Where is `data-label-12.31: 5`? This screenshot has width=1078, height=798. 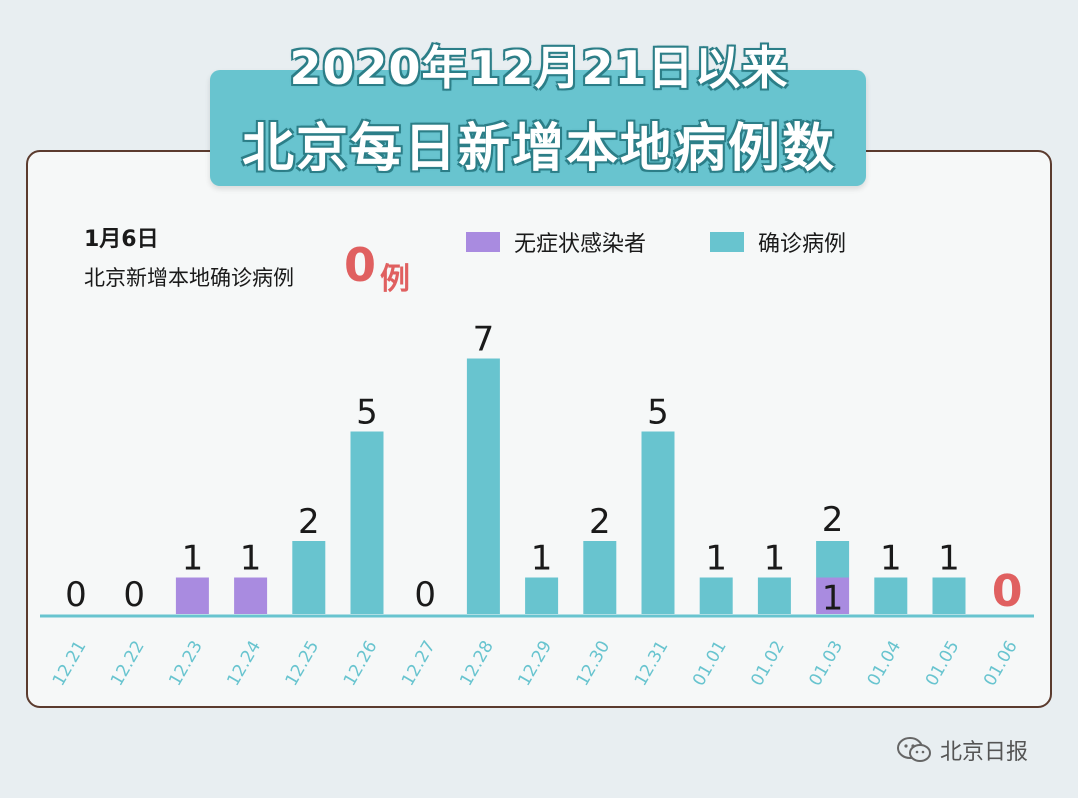
data-label-12.31: 5 is located at coordinates (658, 413).